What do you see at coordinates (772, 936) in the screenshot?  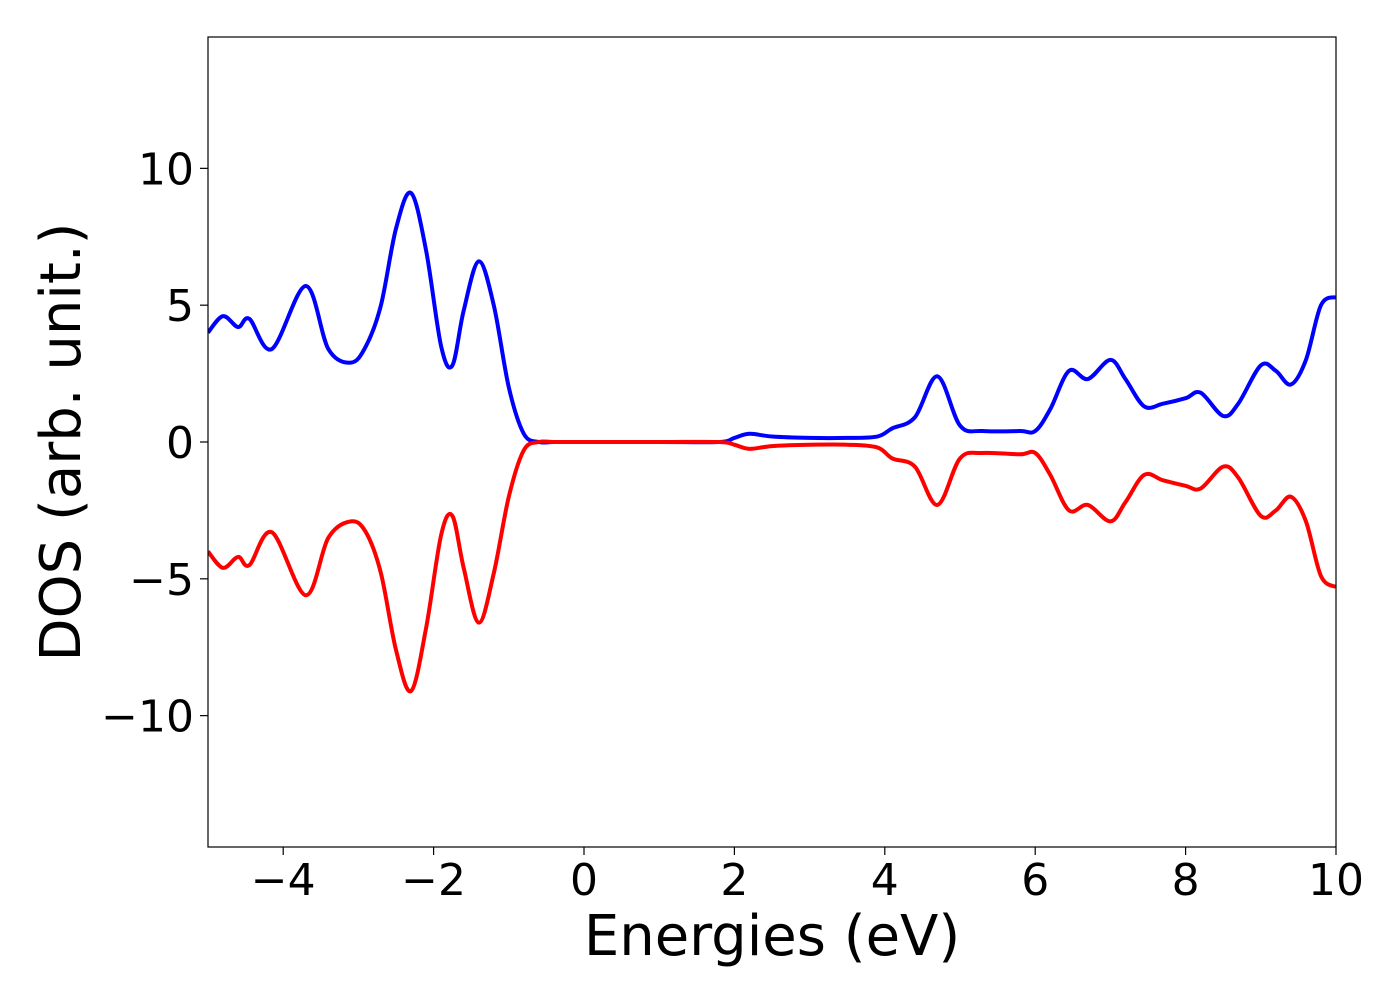 I see `x-axis-title: Energies (eV)` at bounding box center [772, 936].